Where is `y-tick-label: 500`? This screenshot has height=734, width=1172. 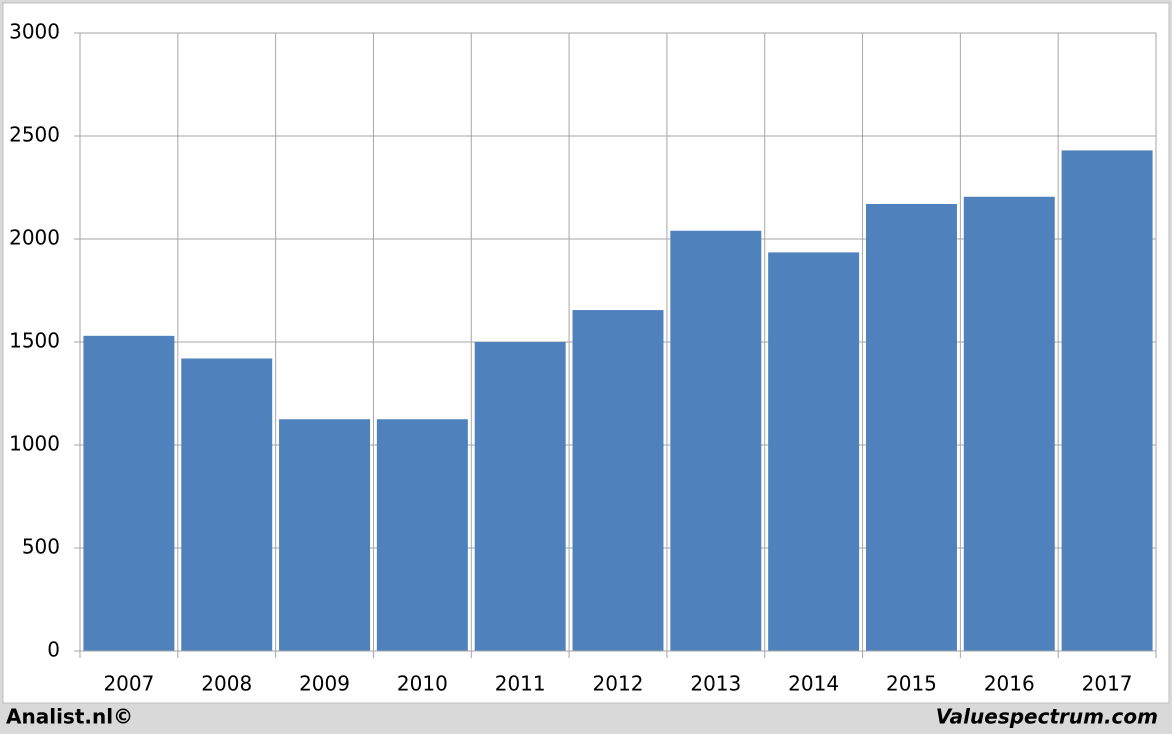
y-tick-label: 500 is located at coordinates (41, 547).